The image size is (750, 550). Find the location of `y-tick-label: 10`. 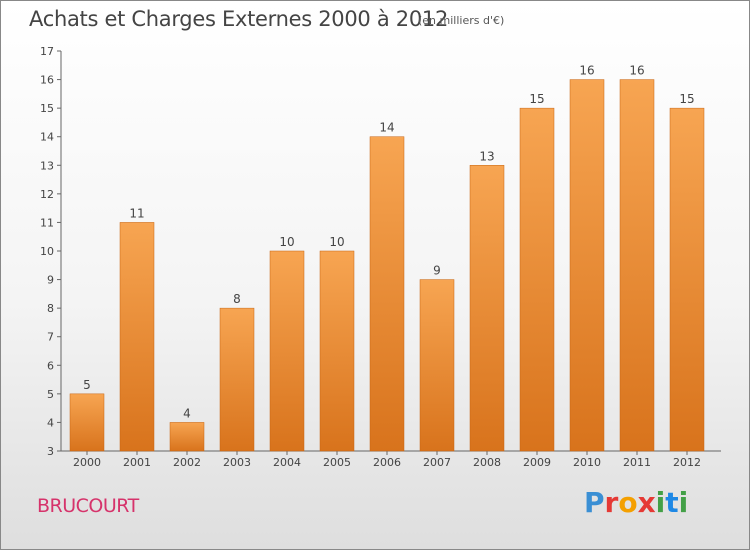

y-tick-label: 10 is located at coordinates (47, 251).